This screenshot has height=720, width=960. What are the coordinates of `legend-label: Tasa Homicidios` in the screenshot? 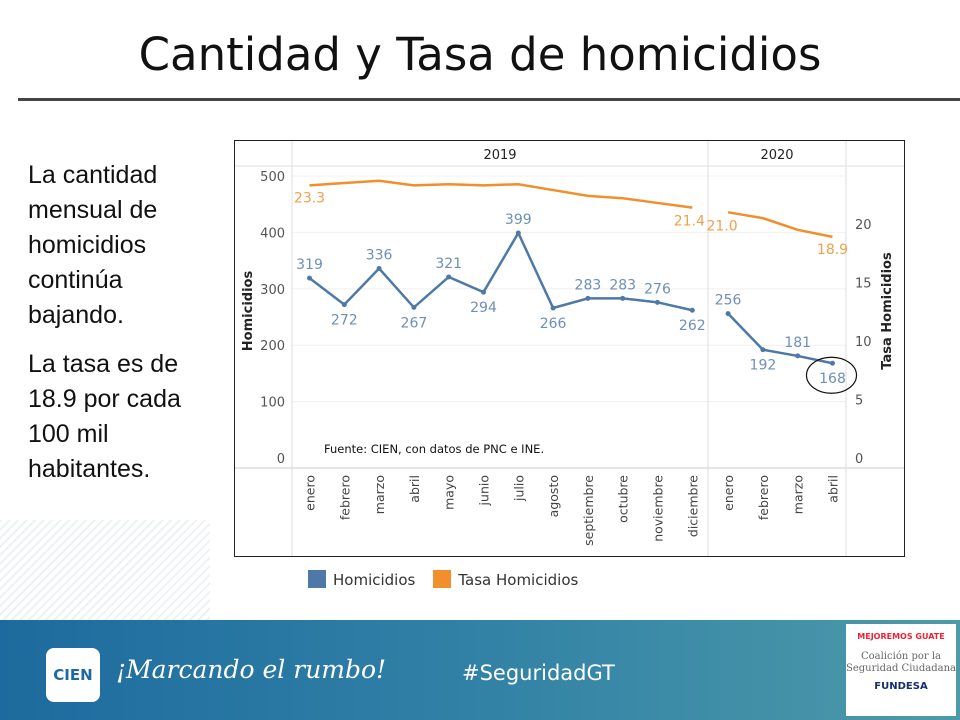 It's located at (518, 580).